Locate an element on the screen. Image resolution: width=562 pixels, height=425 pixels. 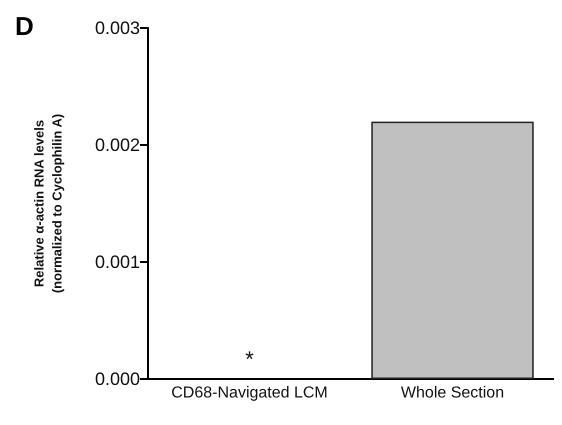
annotation: * is located at coordinates (249, 359).